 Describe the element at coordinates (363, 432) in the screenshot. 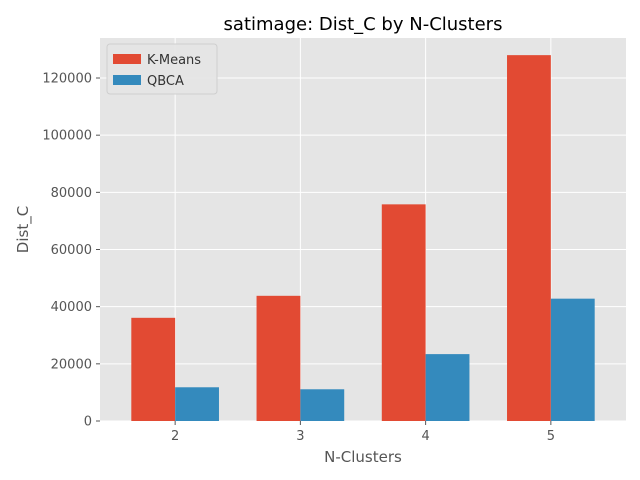

I see `x-axis-ticks: 2 3 4 5` at that location.